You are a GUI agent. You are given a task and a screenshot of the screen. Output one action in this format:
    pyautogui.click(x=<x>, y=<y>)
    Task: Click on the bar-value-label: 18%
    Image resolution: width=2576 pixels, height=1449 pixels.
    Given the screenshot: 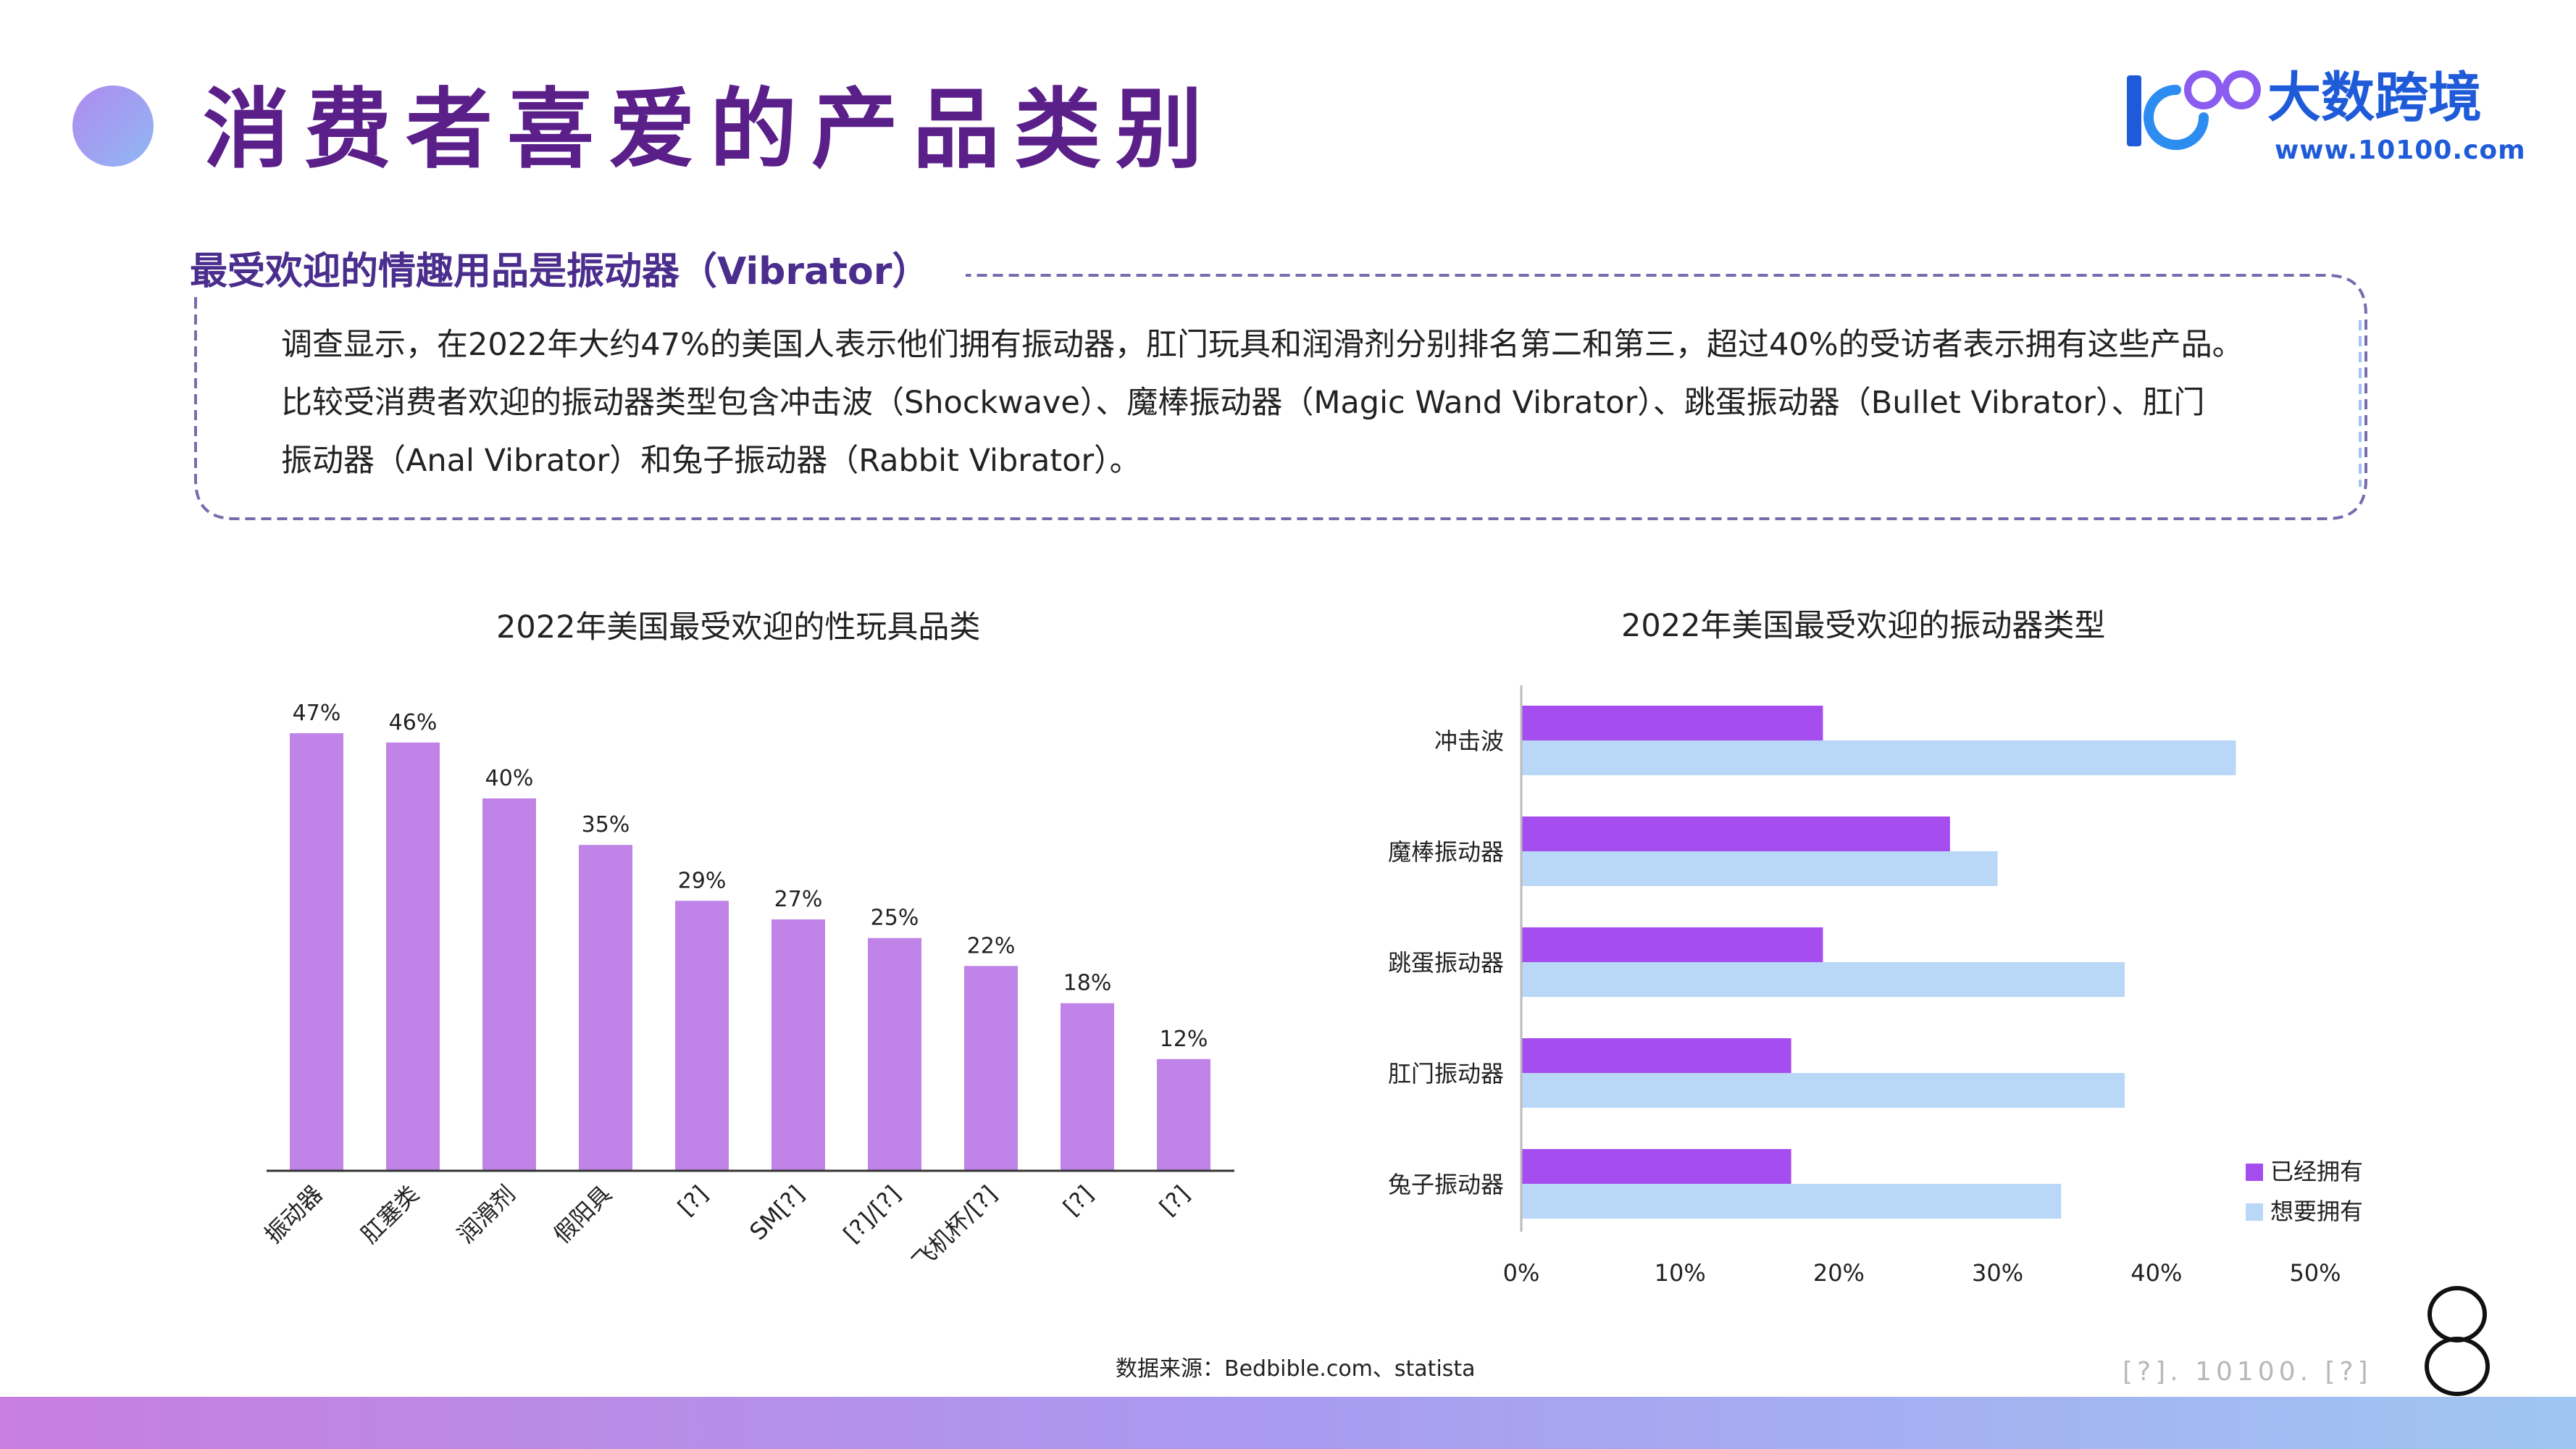 What is the action you would take?
    pyautogui.click(x=1087, y=984)
    